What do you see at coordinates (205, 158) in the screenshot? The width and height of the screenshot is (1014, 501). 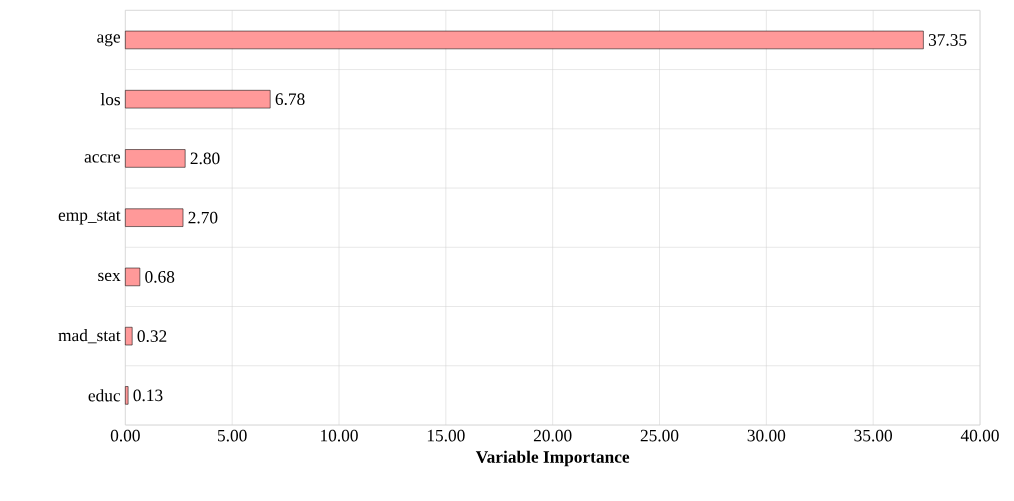 I see `data-label: 2.80` at bounding box center [205, 158].